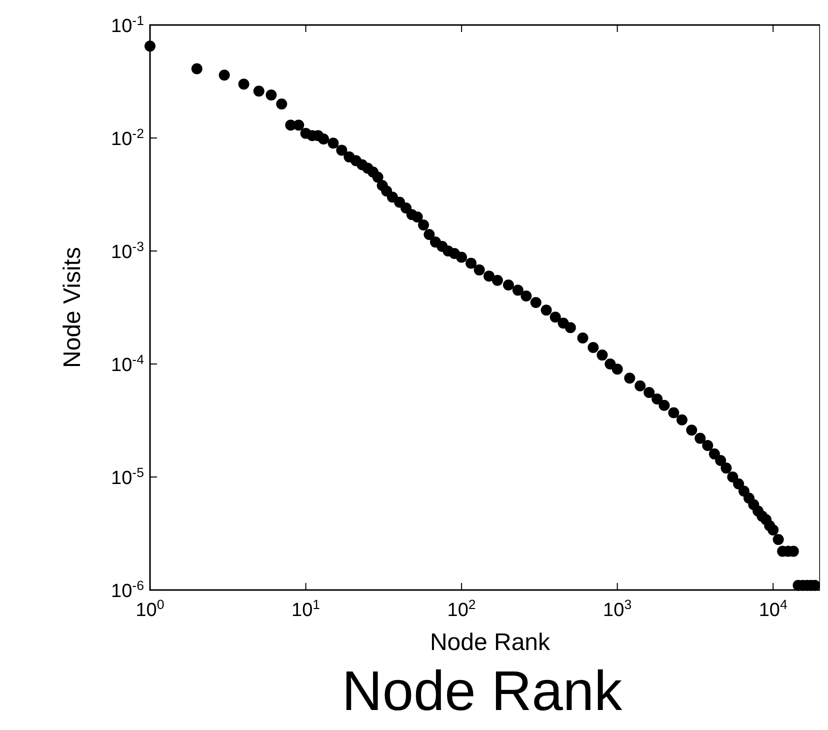 This screenshot has width=828, height=730. What do you see at coordinates (127, 476) in the screenshot?
I see `y-tick-label: 10$^{-5}$` at bounding box center [127, 476].